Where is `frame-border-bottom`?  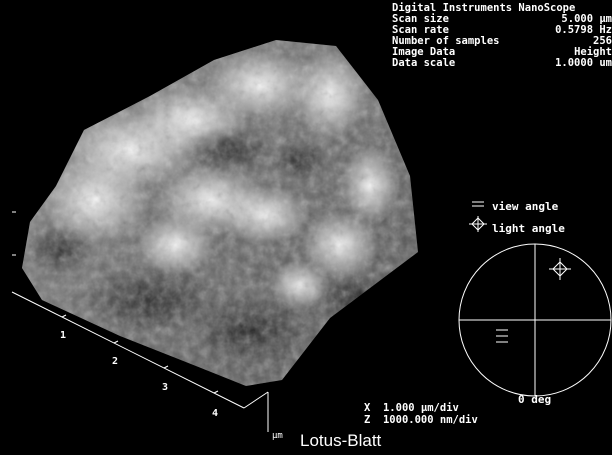
frame-border-bottom is located at coordinates (308, 457).